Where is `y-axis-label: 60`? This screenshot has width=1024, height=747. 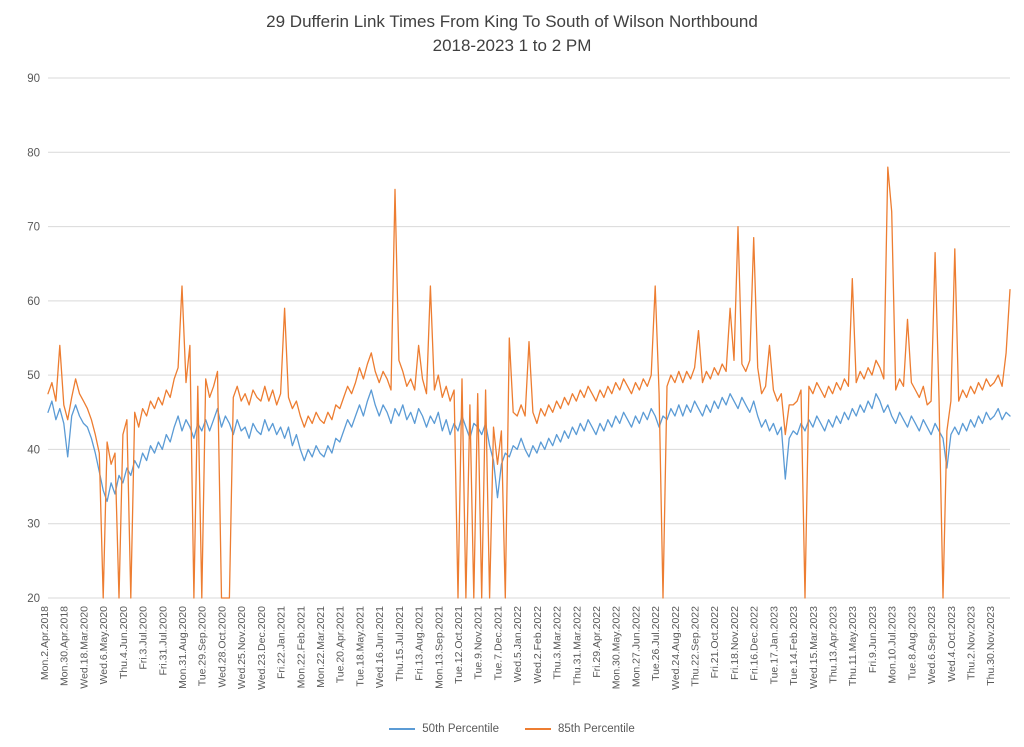
y-axis-label: 60 is located at coordinates (33, 302).